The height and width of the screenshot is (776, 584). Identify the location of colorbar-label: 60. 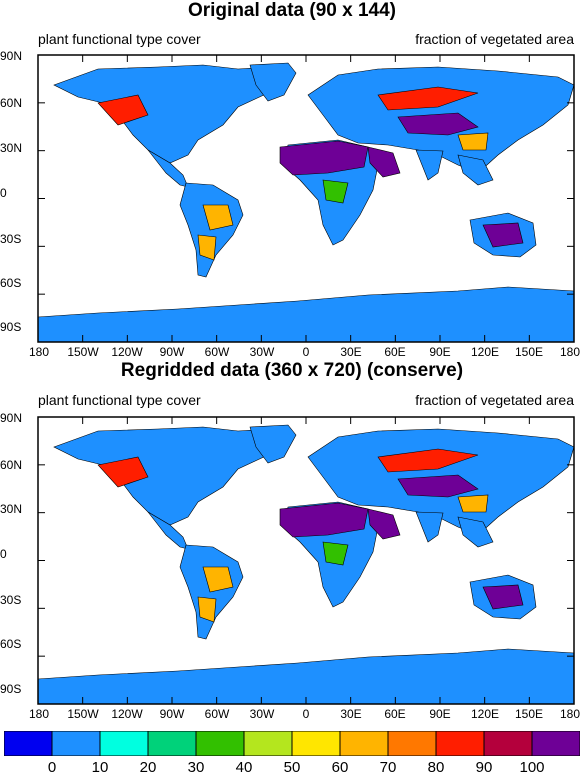
(340, 767).